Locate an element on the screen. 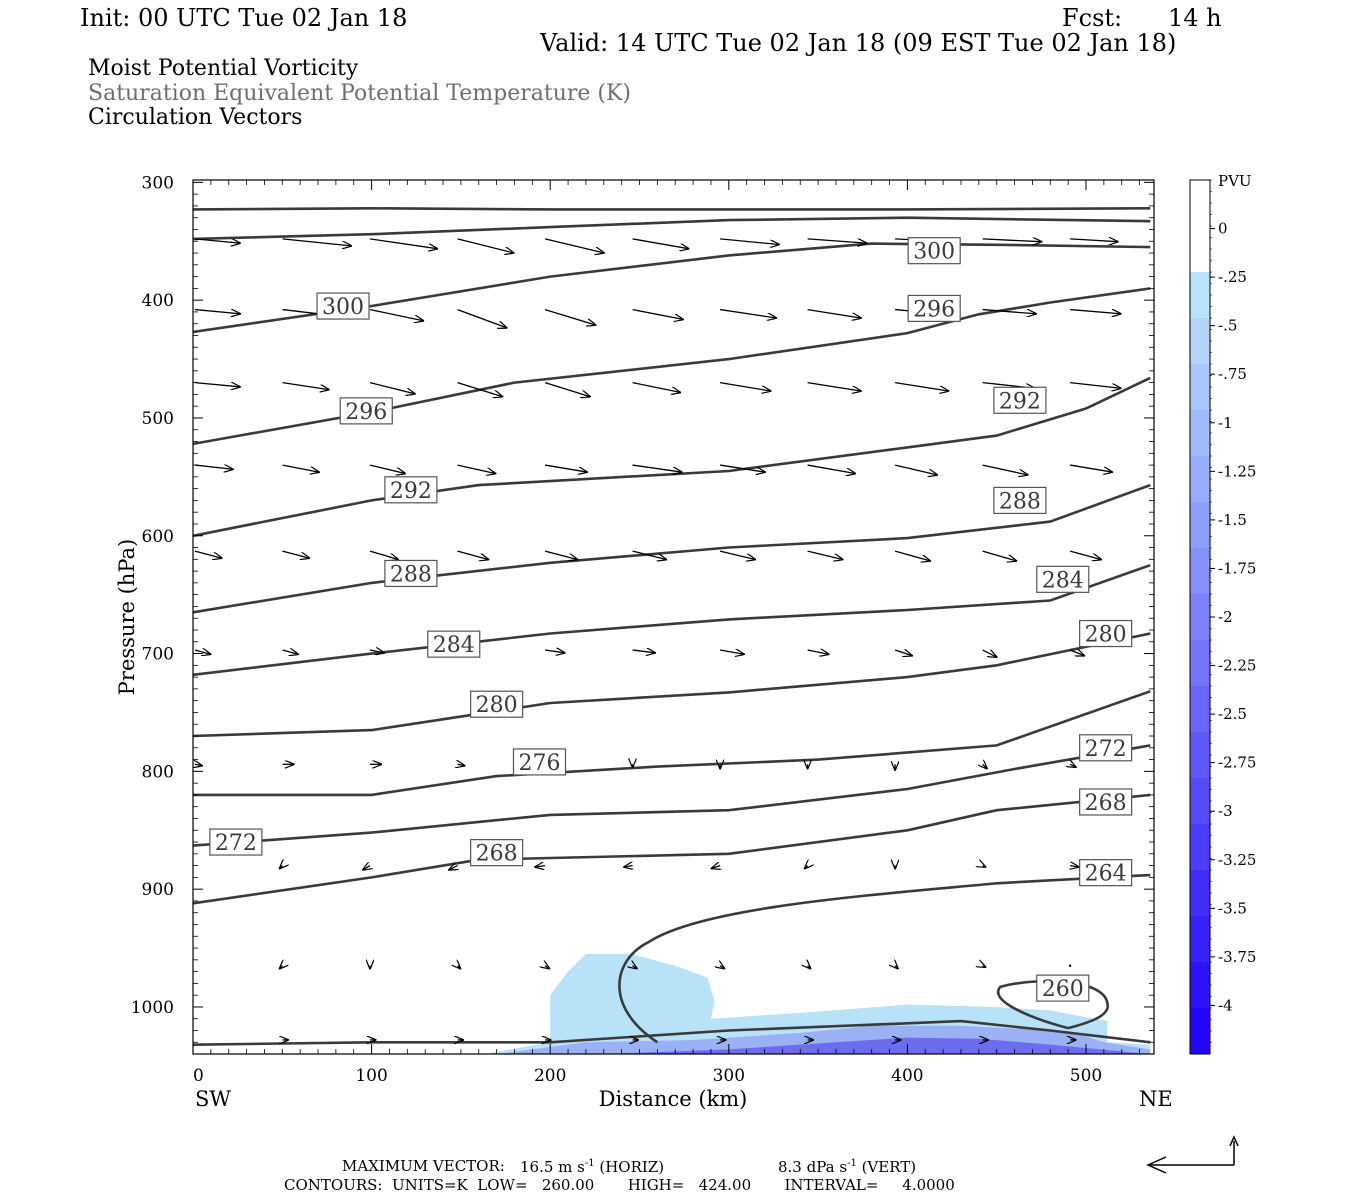 The image size is (1350, 1200). colorbar-title: PVU is located at coordinates (1235, 181).